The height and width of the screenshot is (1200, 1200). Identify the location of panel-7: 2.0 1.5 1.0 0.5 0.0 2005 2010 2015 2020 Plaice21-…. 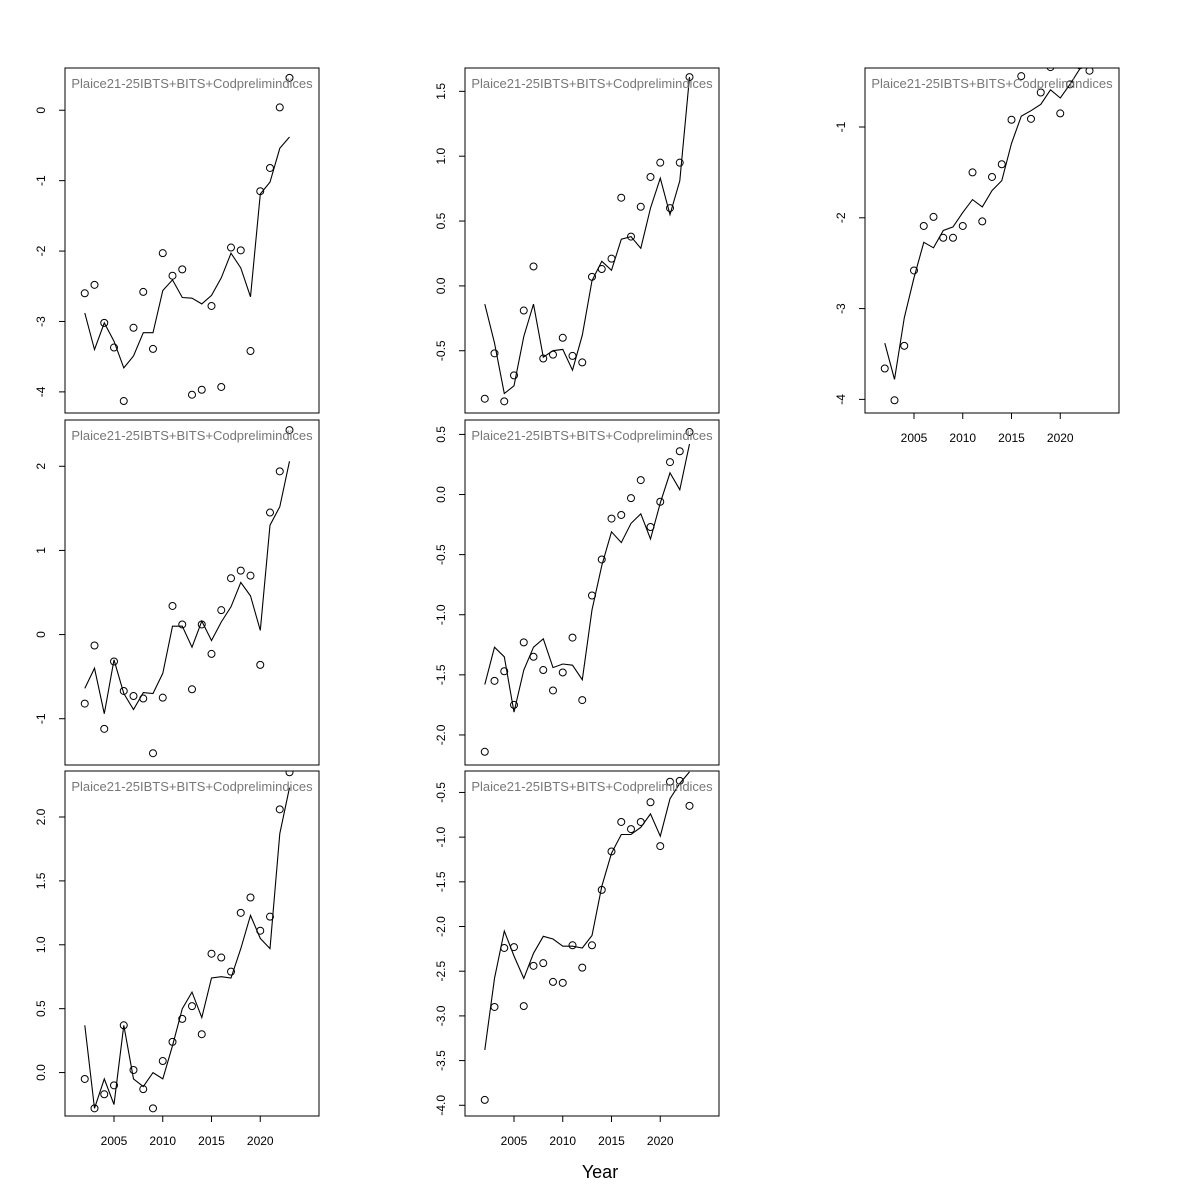
(177, 959).